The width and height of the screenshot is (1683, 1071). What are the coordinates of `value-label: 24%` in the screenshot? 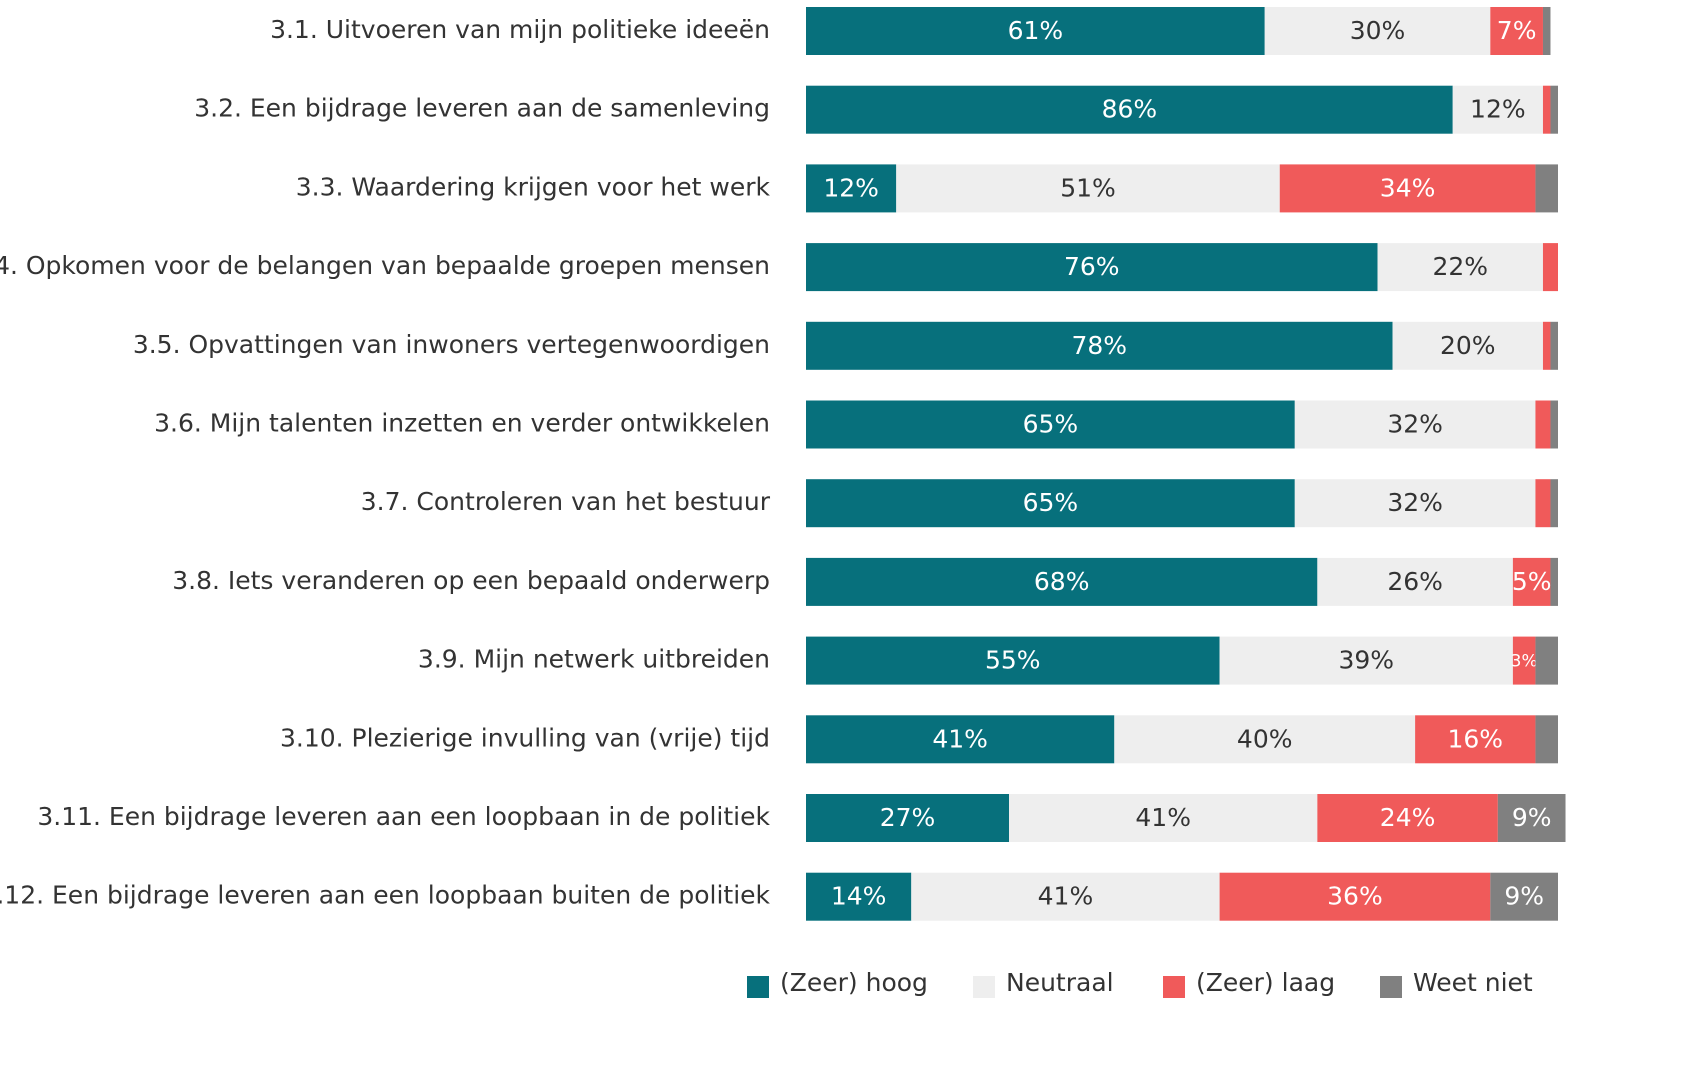 It's located at (1408, 817).